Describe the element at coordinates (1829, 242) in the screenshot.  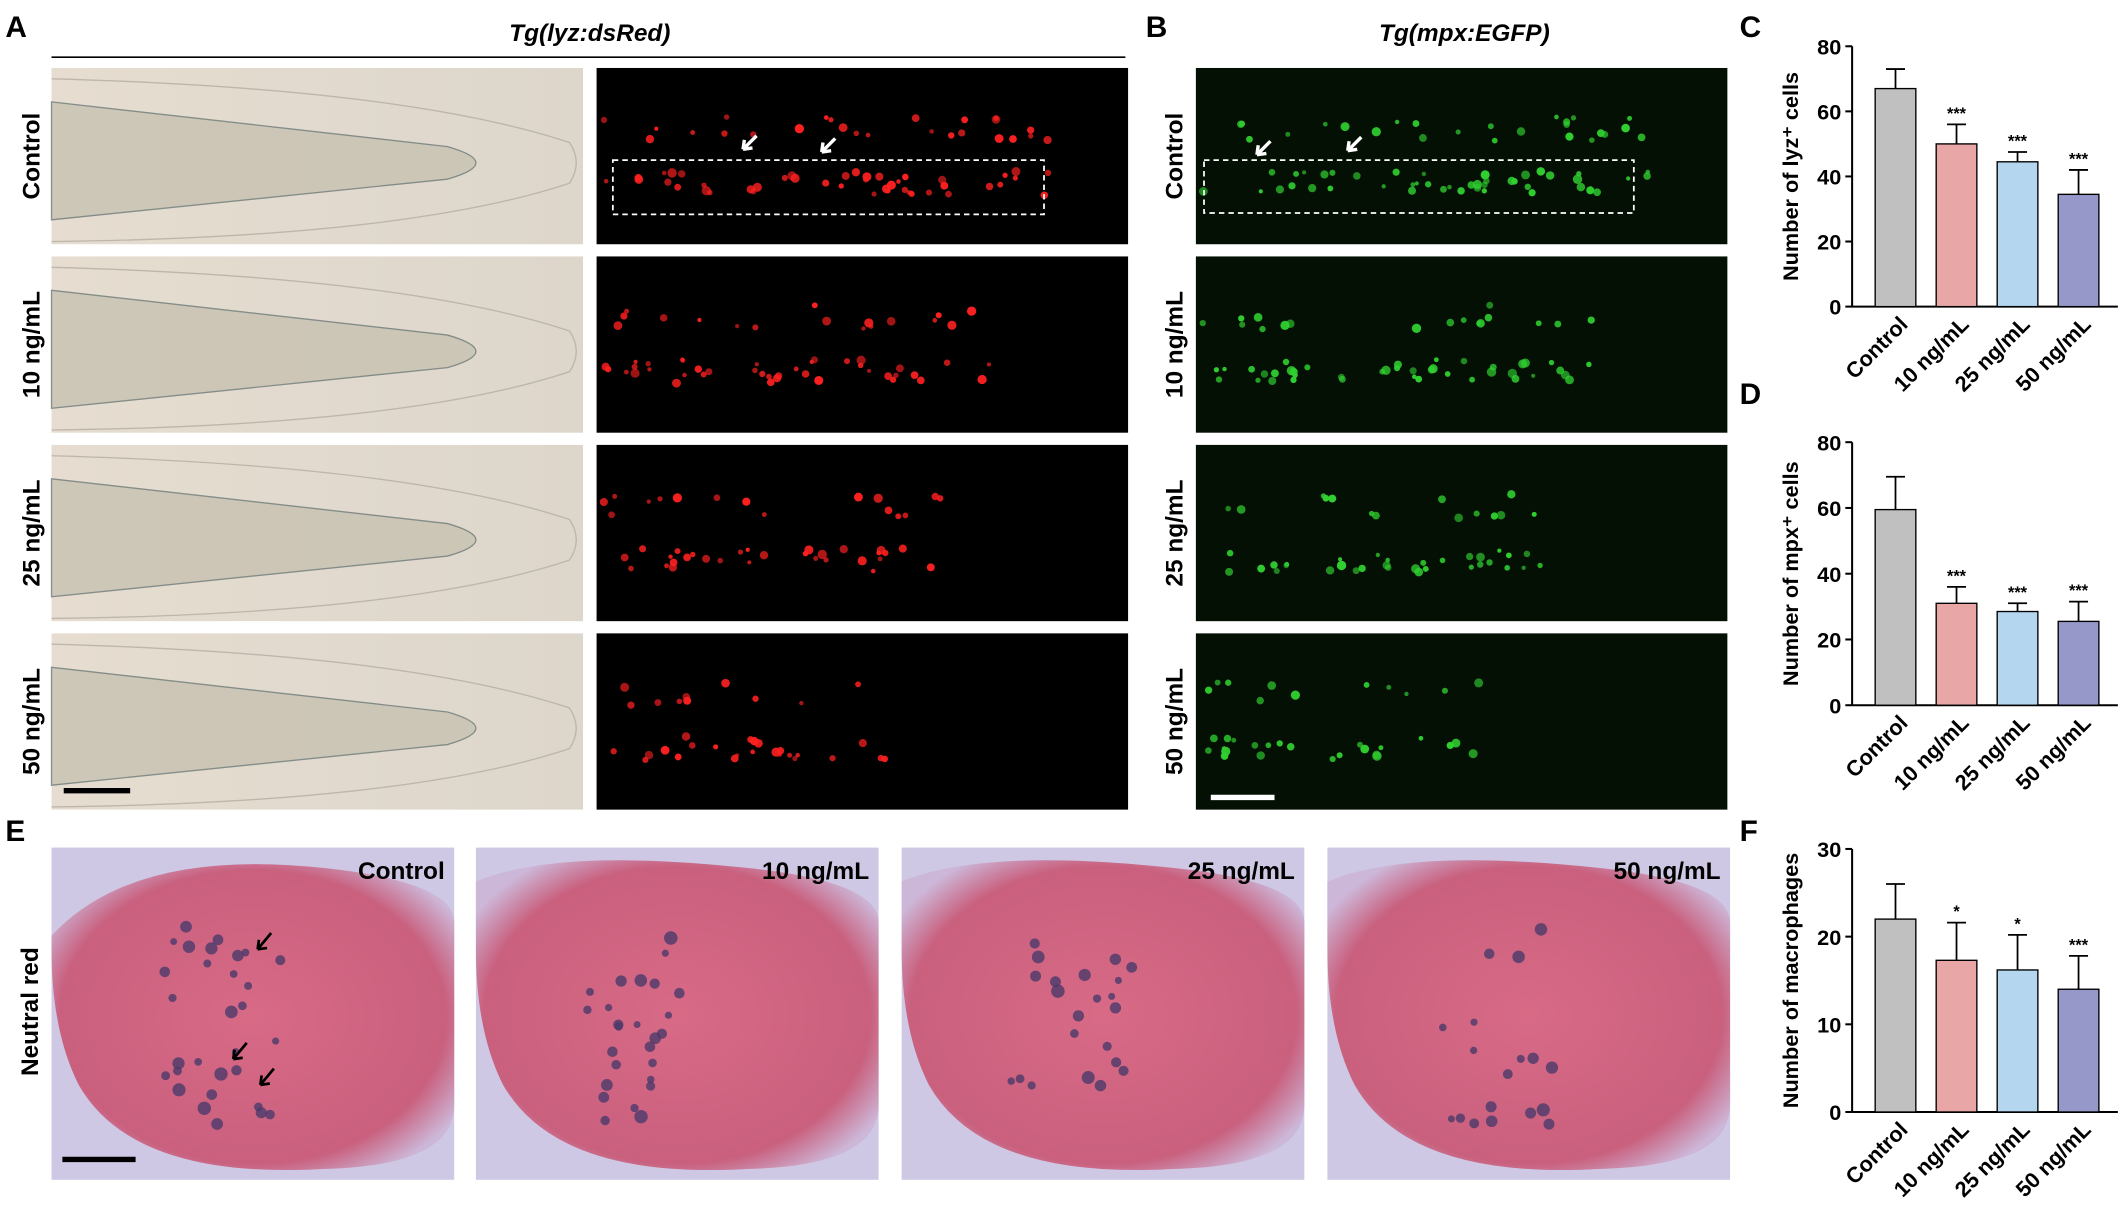
I see `y-tick-label: 20` at that location.